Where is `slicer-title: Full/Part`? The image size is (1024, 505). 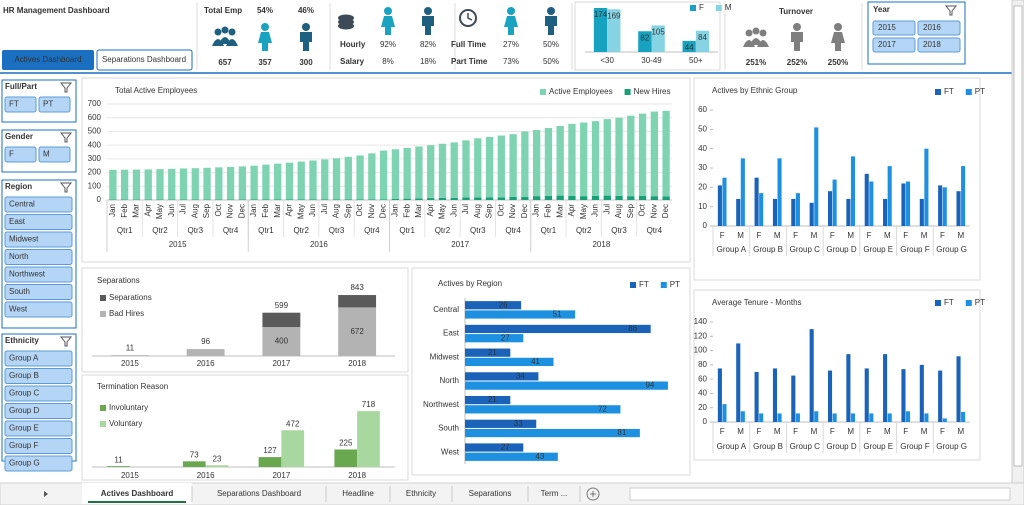 slicer-title: Full/Part is located at coordinates (21, 86).